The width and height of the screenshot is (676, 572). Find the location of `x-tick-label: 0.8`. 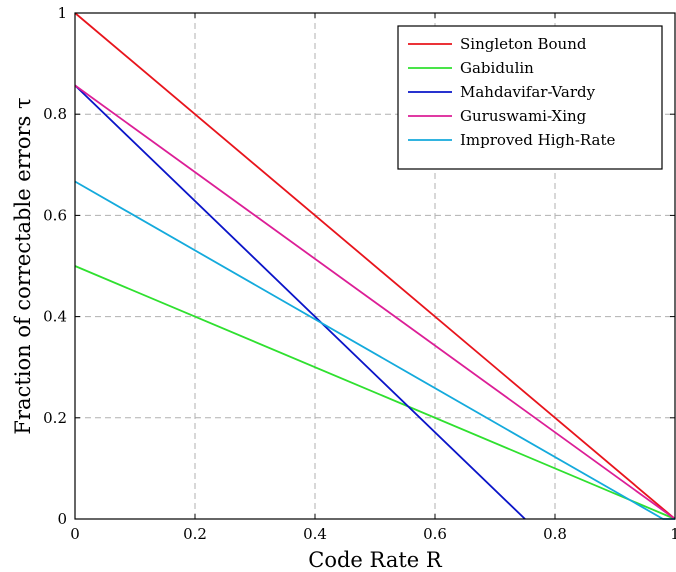

x-tick-label: 0.8 is located at coordinates (555, 534).